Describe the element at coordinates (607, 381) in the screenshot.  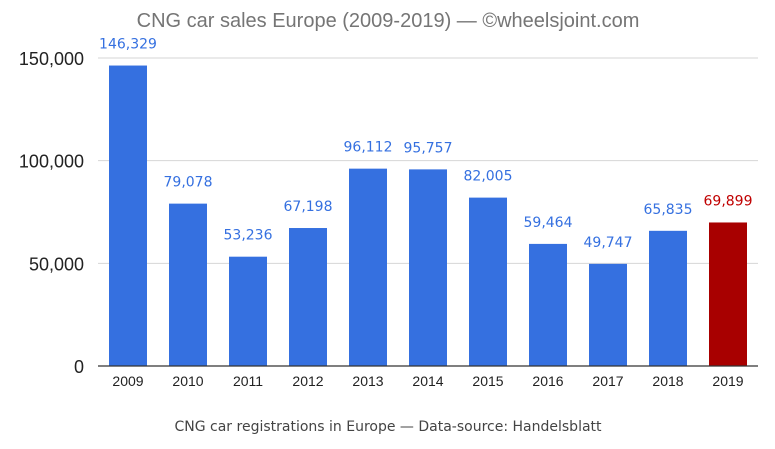
I see `x-tick-label: 2017` at that location.